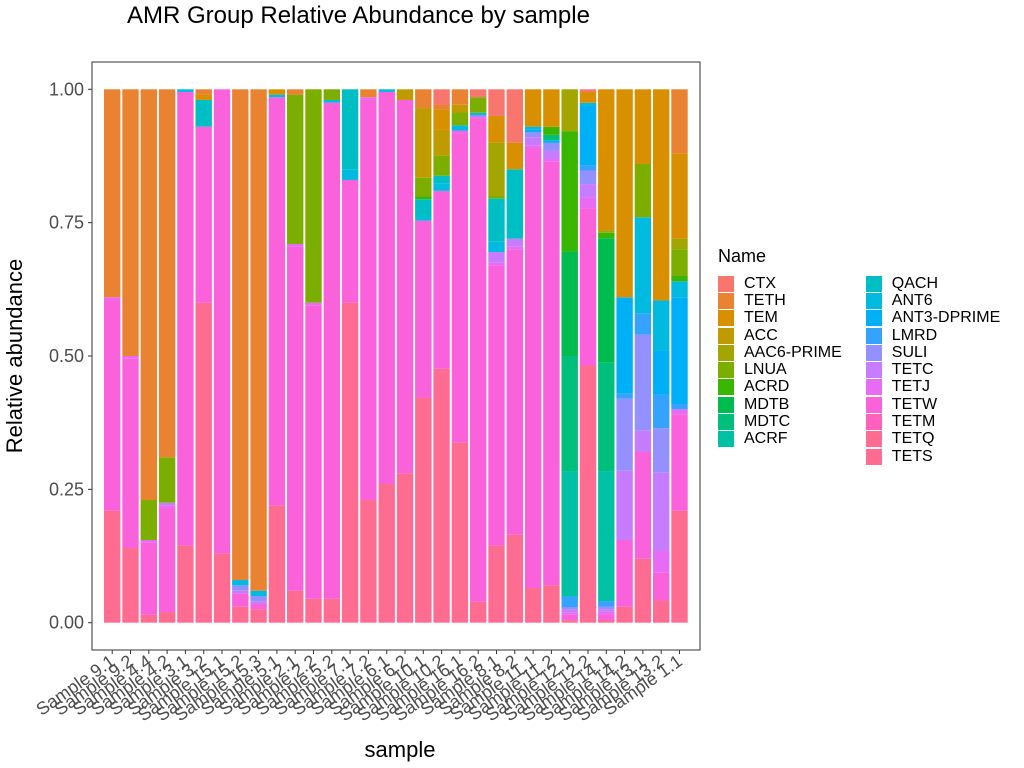  Describe the element at coordinates (761, 318) in the screenshot. I see `legend-label: TEM` at that location.